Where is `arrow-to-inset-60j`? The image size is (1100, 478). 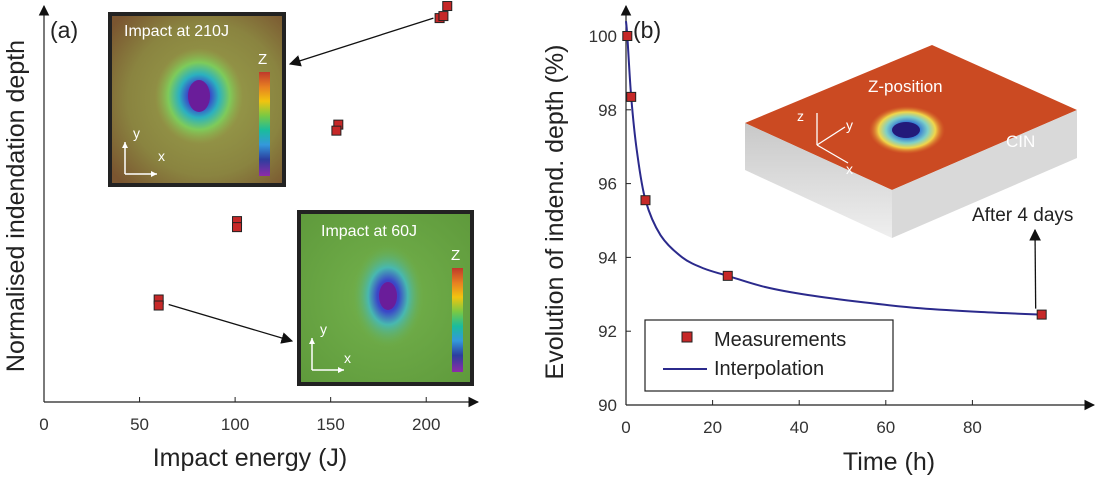 arrow-to-inset-60j is located at coordinates (231, 323).